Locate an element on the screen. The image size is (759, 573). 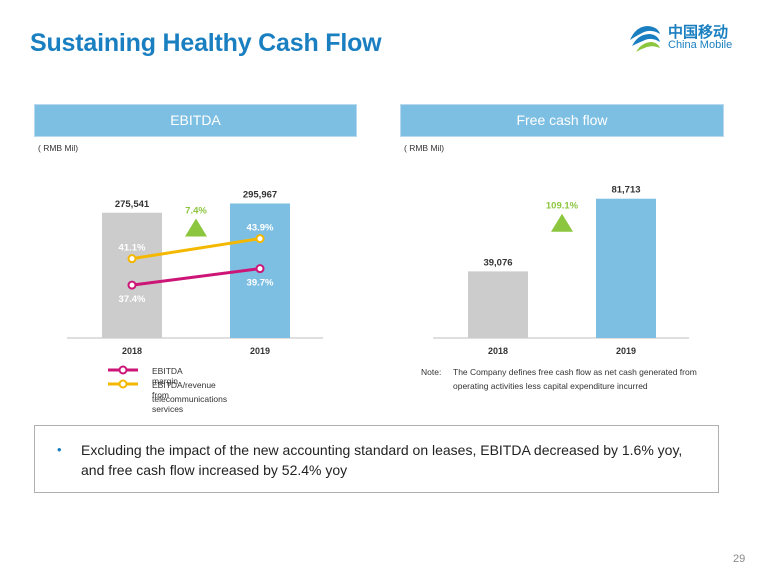
ebitda-bar-2018 is located at coordinates (132, 275).